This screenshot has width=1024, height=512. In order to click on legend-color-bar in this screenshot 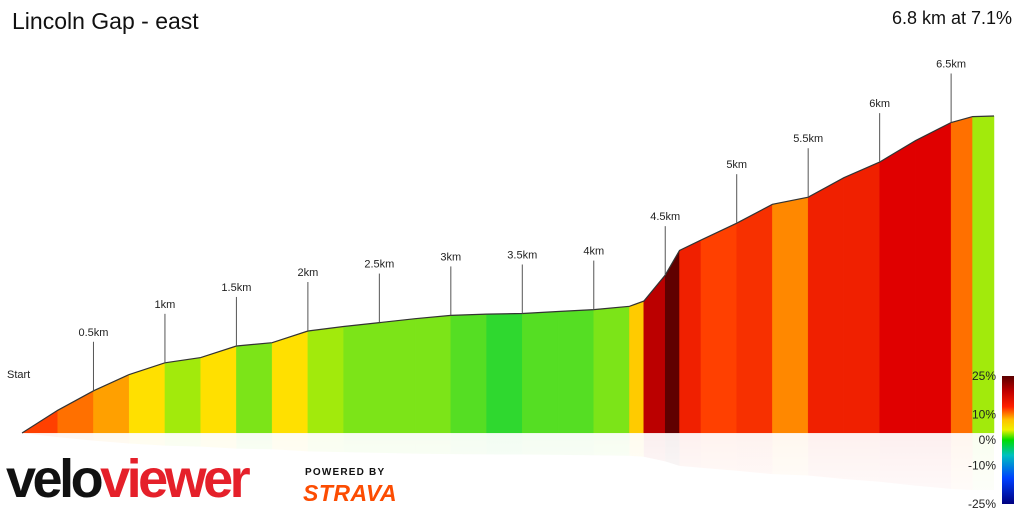, I will do `click(1008, 440)`.